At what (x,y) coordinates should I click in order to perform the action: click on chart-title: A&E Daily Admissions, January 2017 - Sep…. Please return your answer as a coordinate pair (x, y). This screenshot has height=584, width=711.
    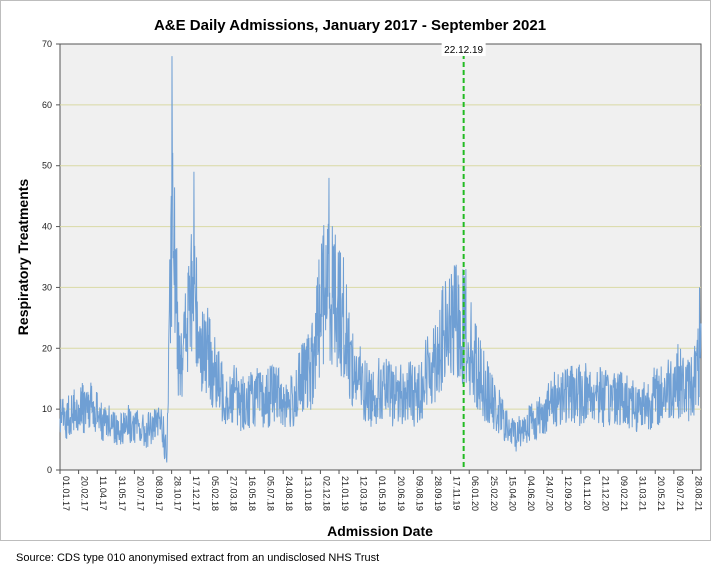
    Looking at the image, I should click on (350, 25).